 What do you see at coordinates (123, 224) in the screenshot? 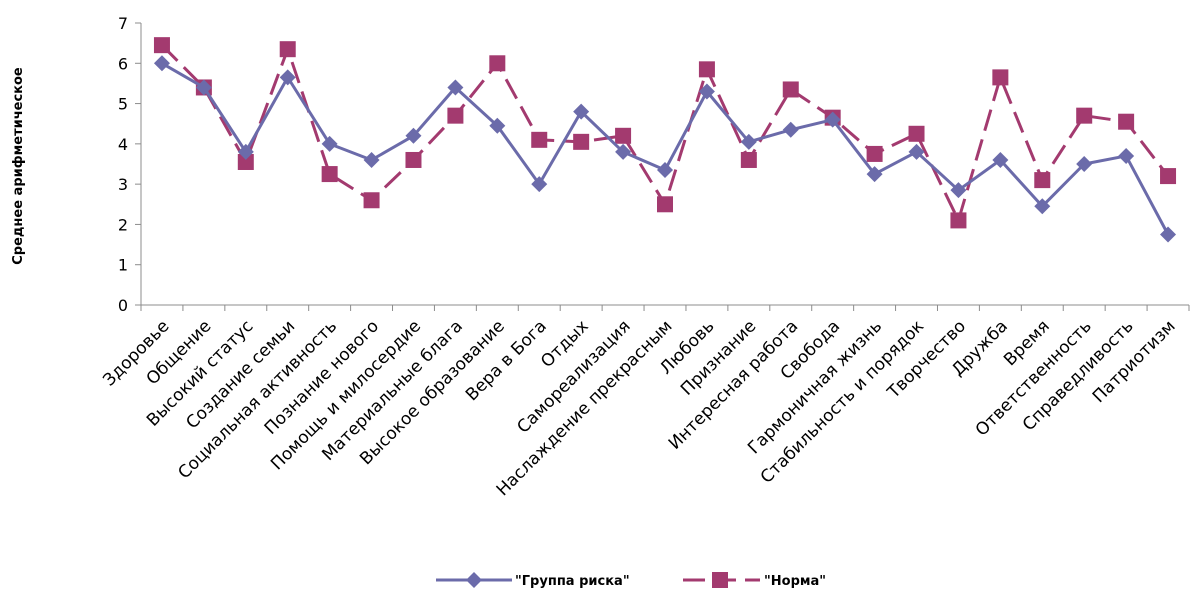
I see `y-tick-label: 2` at bounding box center [123, 224].